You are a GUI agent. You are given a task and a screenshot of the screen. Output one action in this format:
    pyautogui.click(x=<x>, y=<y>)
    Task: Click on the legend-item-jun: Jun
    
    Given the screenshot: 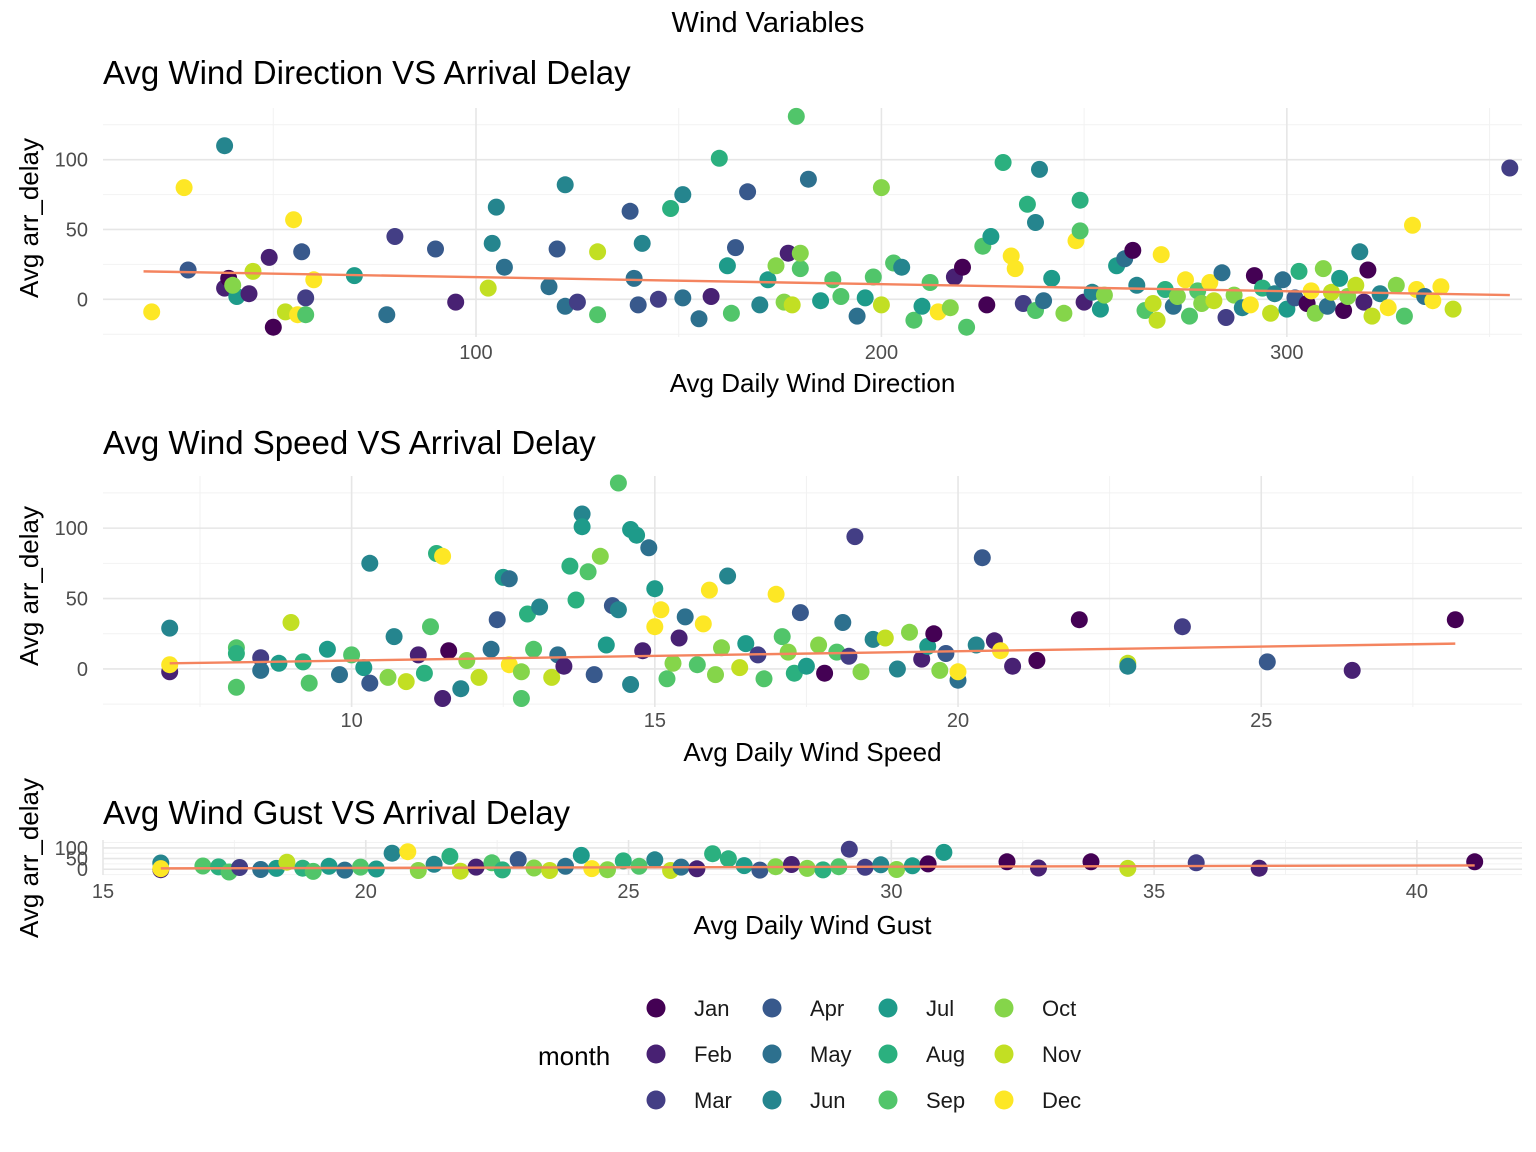 What is the action you would take?
    pyautogui.click(x=803, y=1100)
    